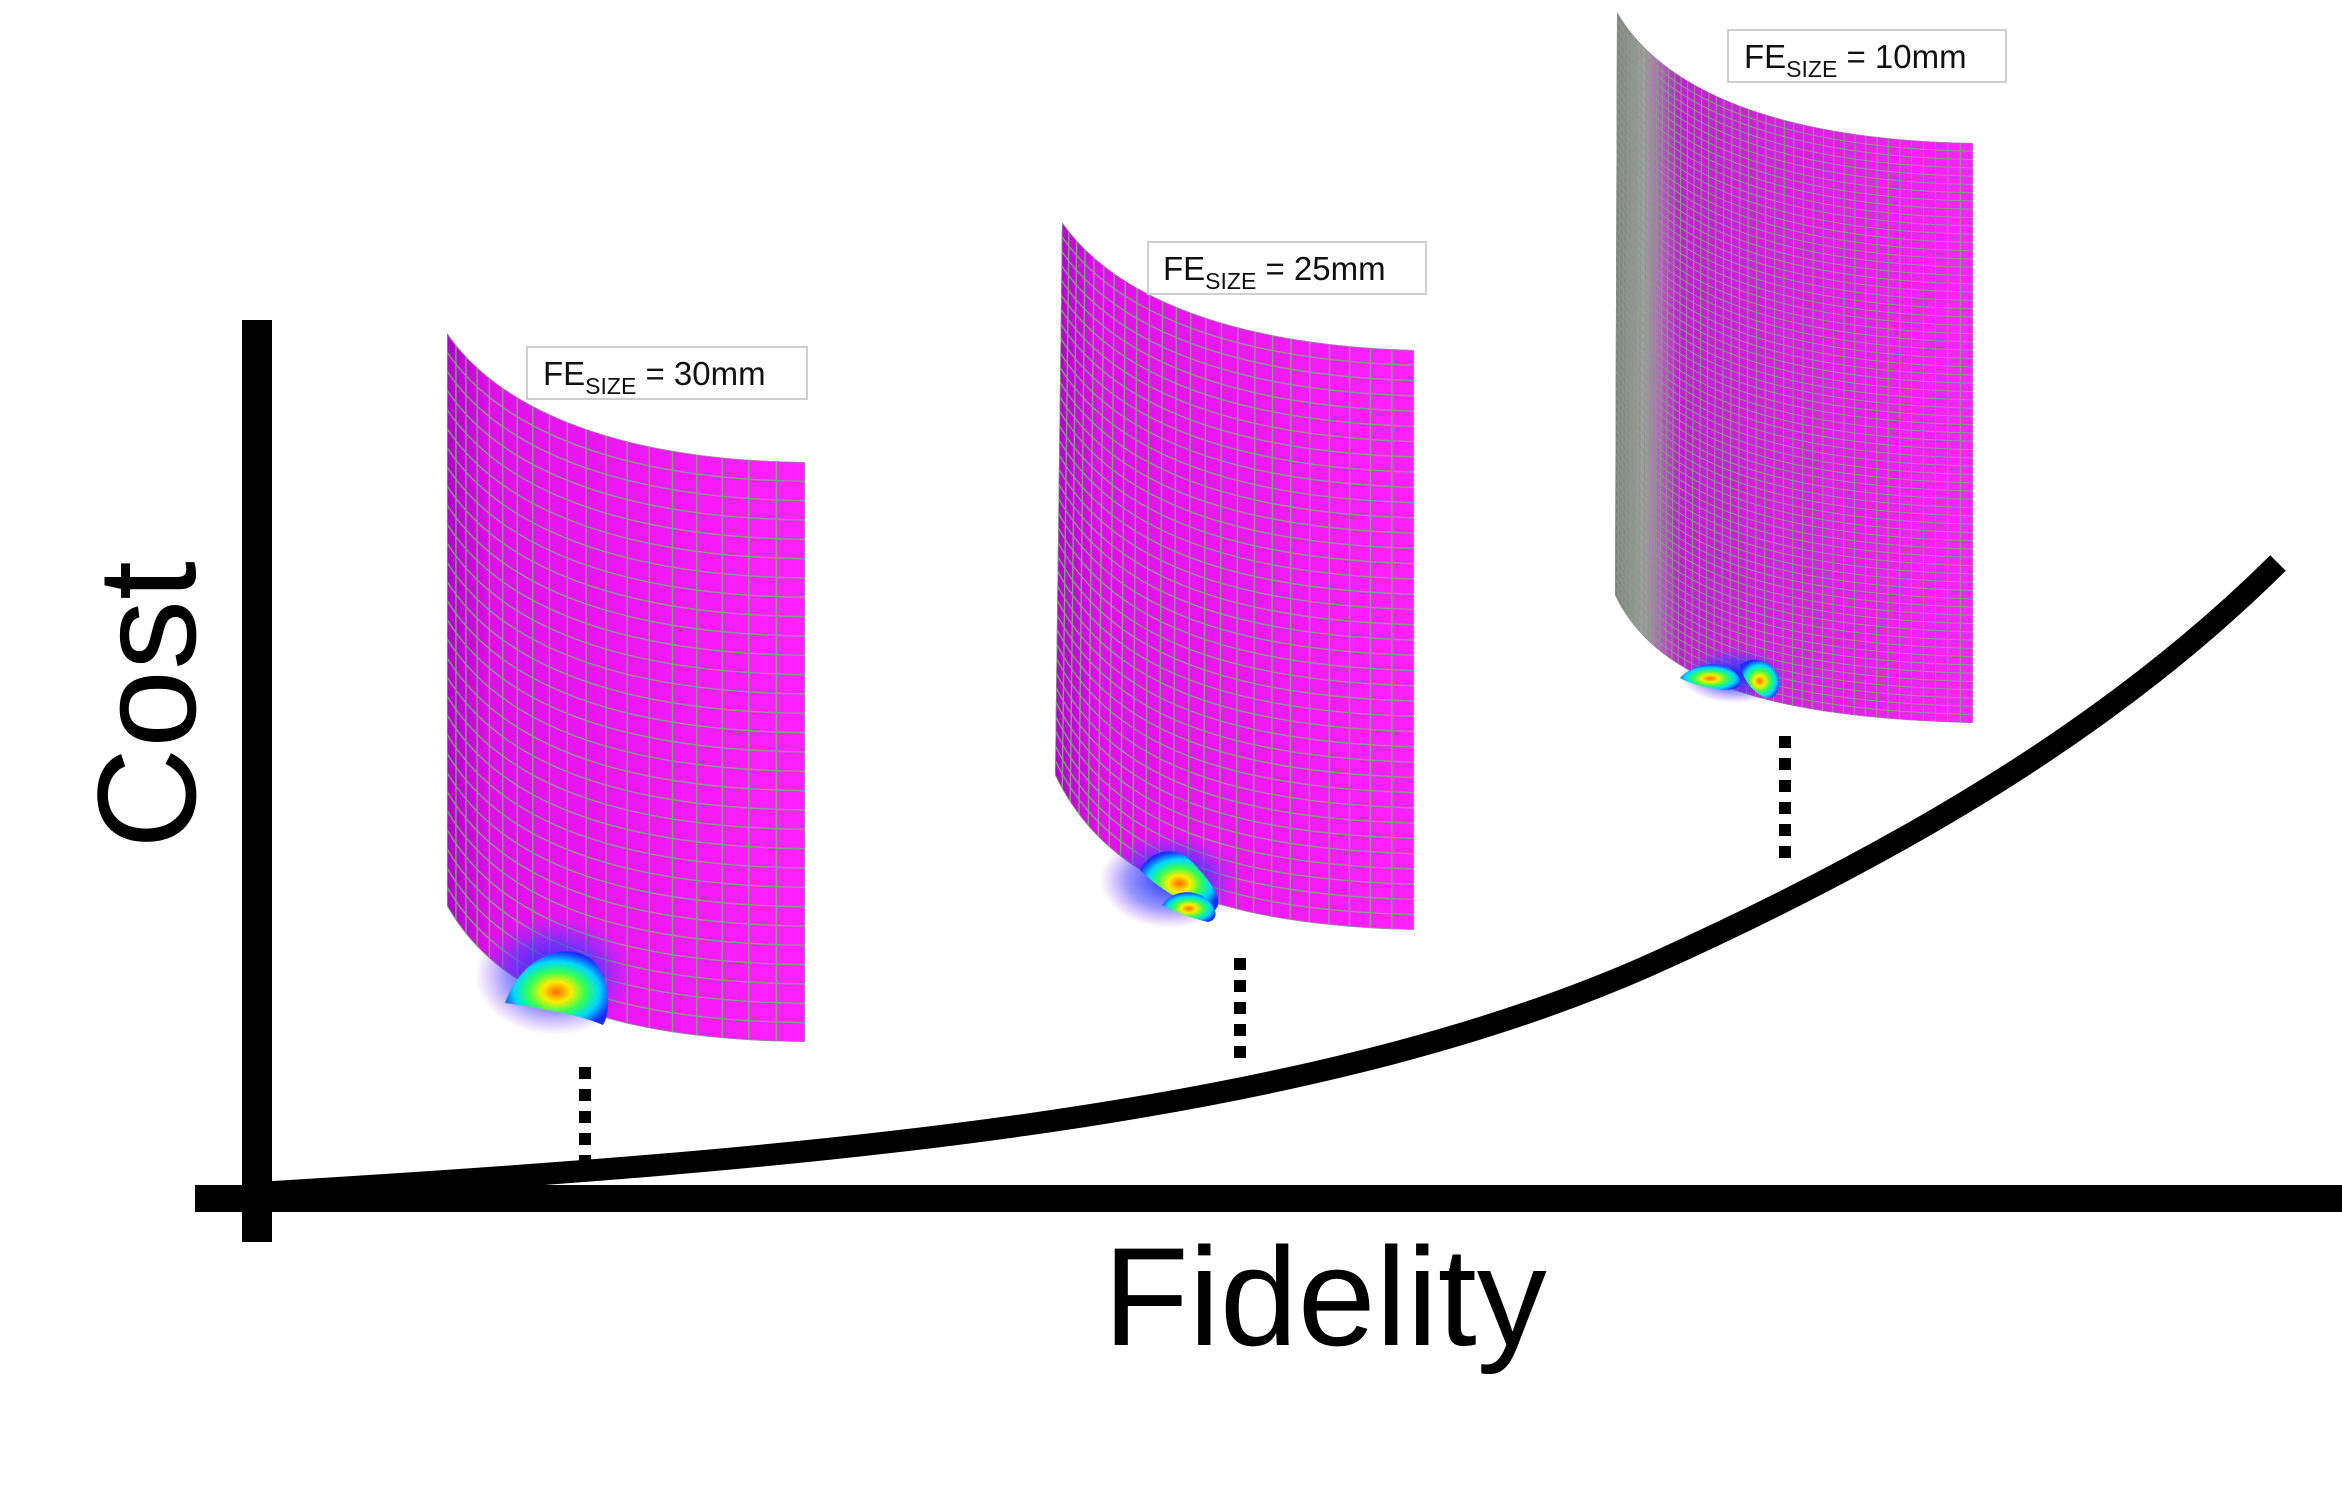 This screenshot has height=1487, width=2342. I want to click on fe-model-25mm, so click(1234, 576).